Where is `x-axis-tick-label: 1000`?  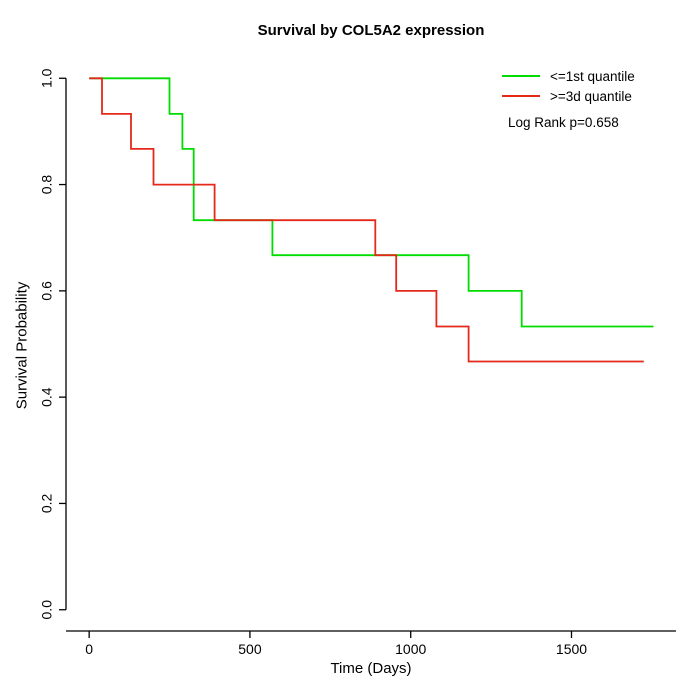 x-axis-tick-label: 1000 is located at coordinates (410, 649).